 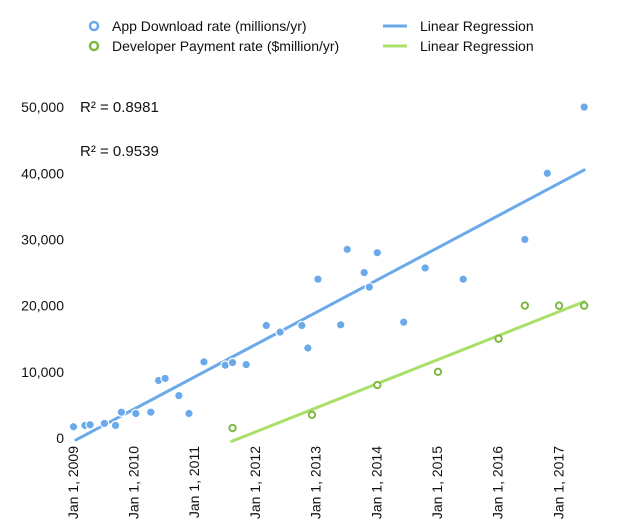 I want to click on y-axis-ticks: 0 10,000 20,000 30,000 40,000 50,000, so click(x=42, y=272).